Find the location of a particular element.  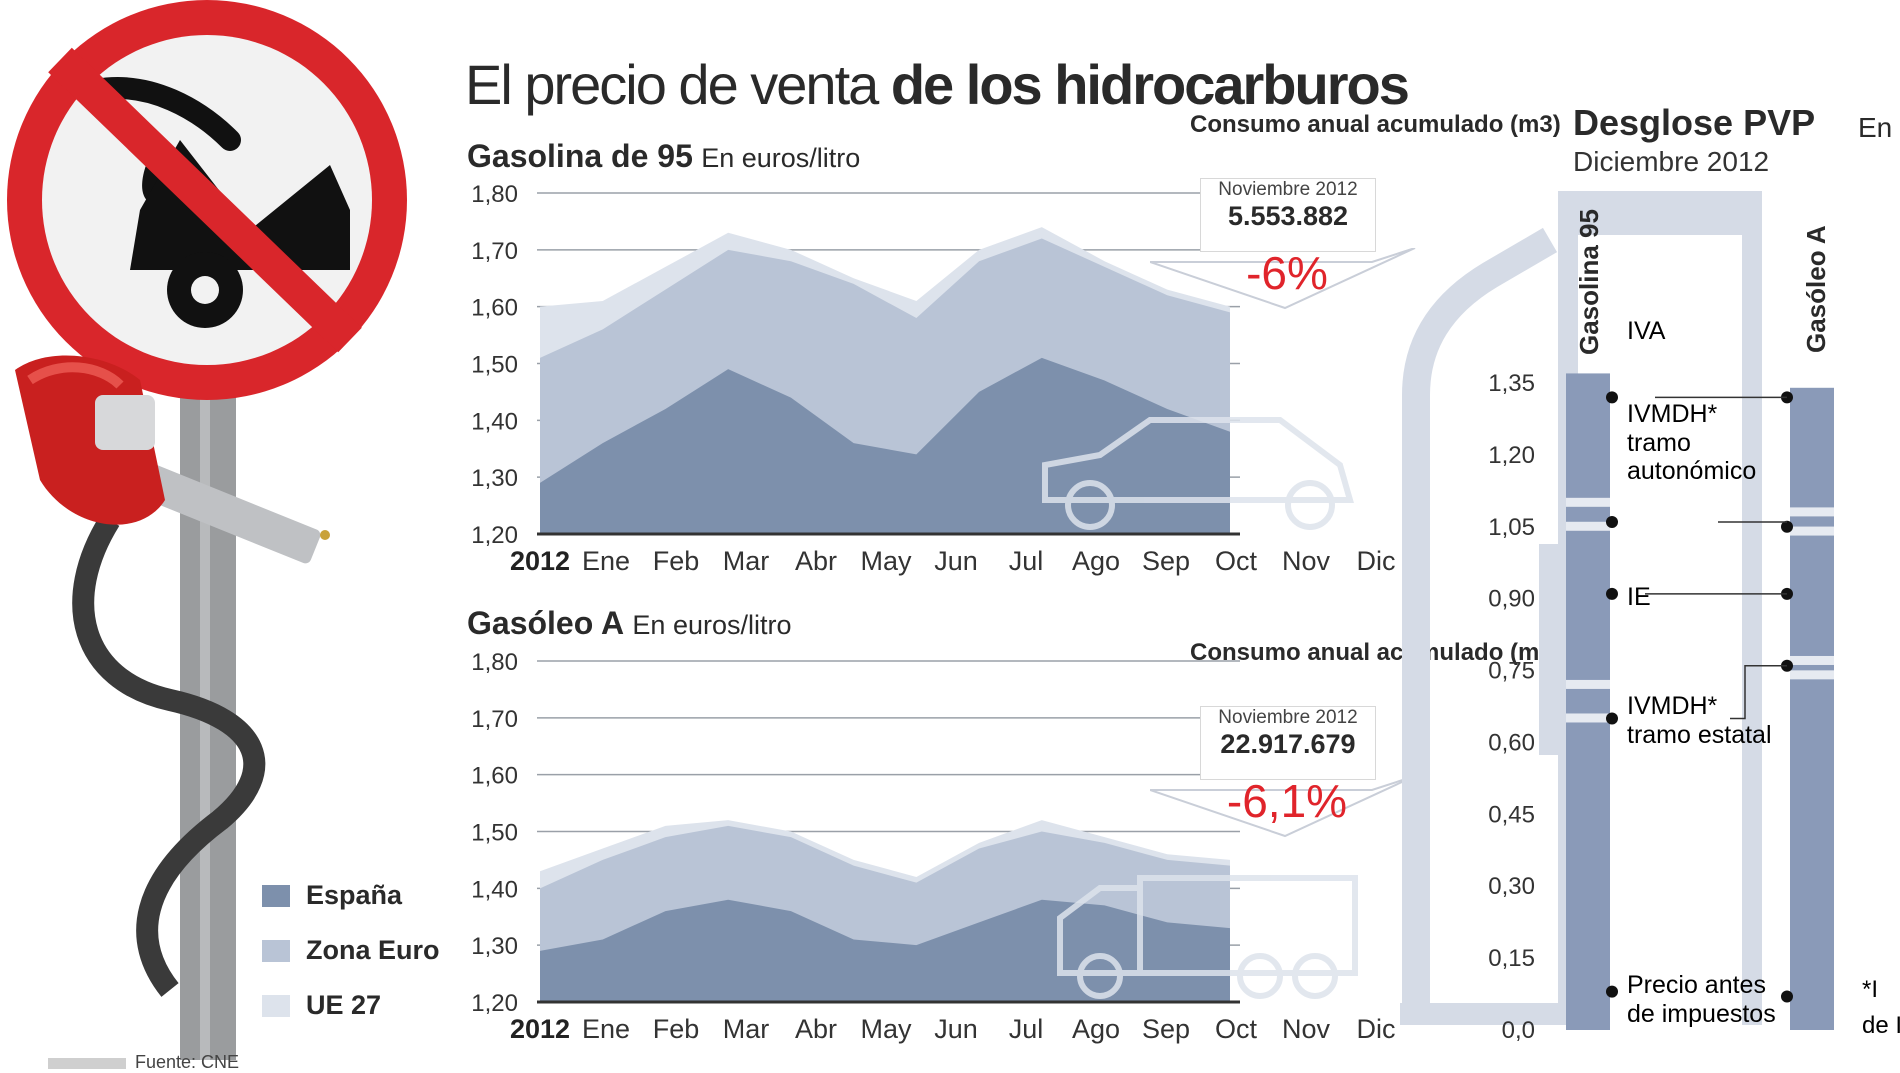

pvp-pipe-decoration is located at coordinates (1480, 615).